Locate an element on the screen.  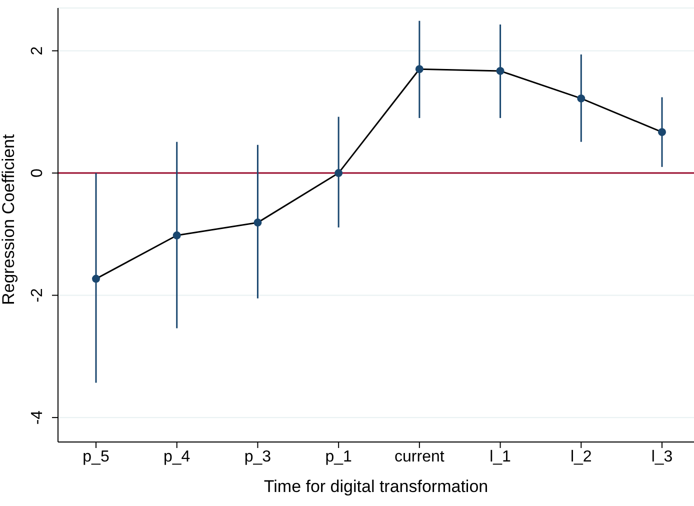
y-tick-label: 2 is located at coordinates (37, 51).